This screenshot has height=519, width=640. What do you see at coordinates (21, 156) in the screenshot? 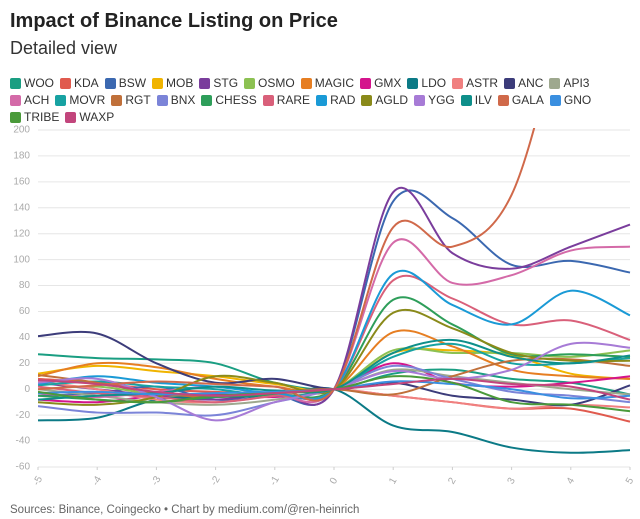
I see `y-tick-label: 180` at bounding box center [21, 156].